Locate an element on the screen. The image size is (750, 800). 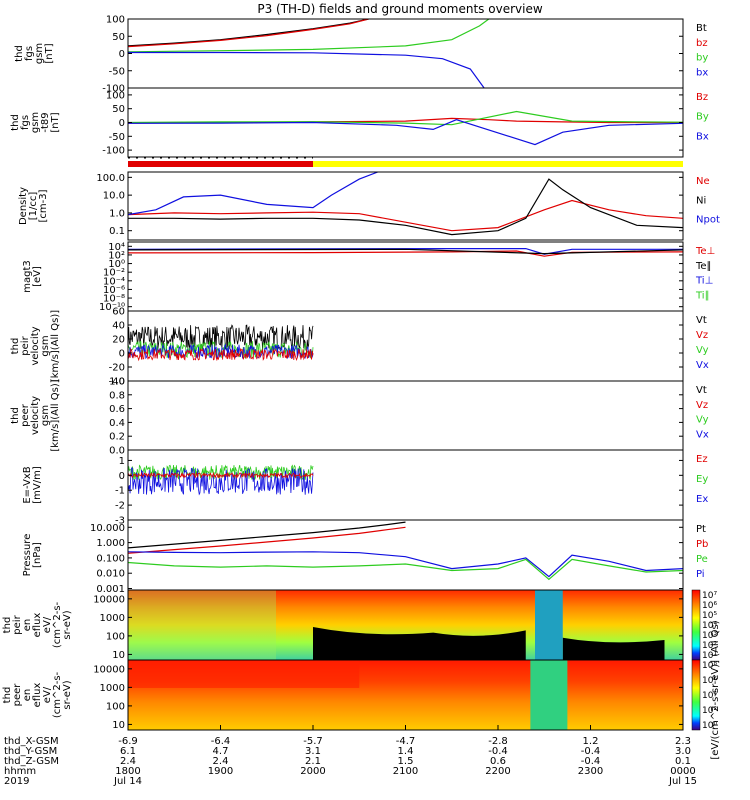
xaxis-value: 0000 is located at coordinates (682, 771).